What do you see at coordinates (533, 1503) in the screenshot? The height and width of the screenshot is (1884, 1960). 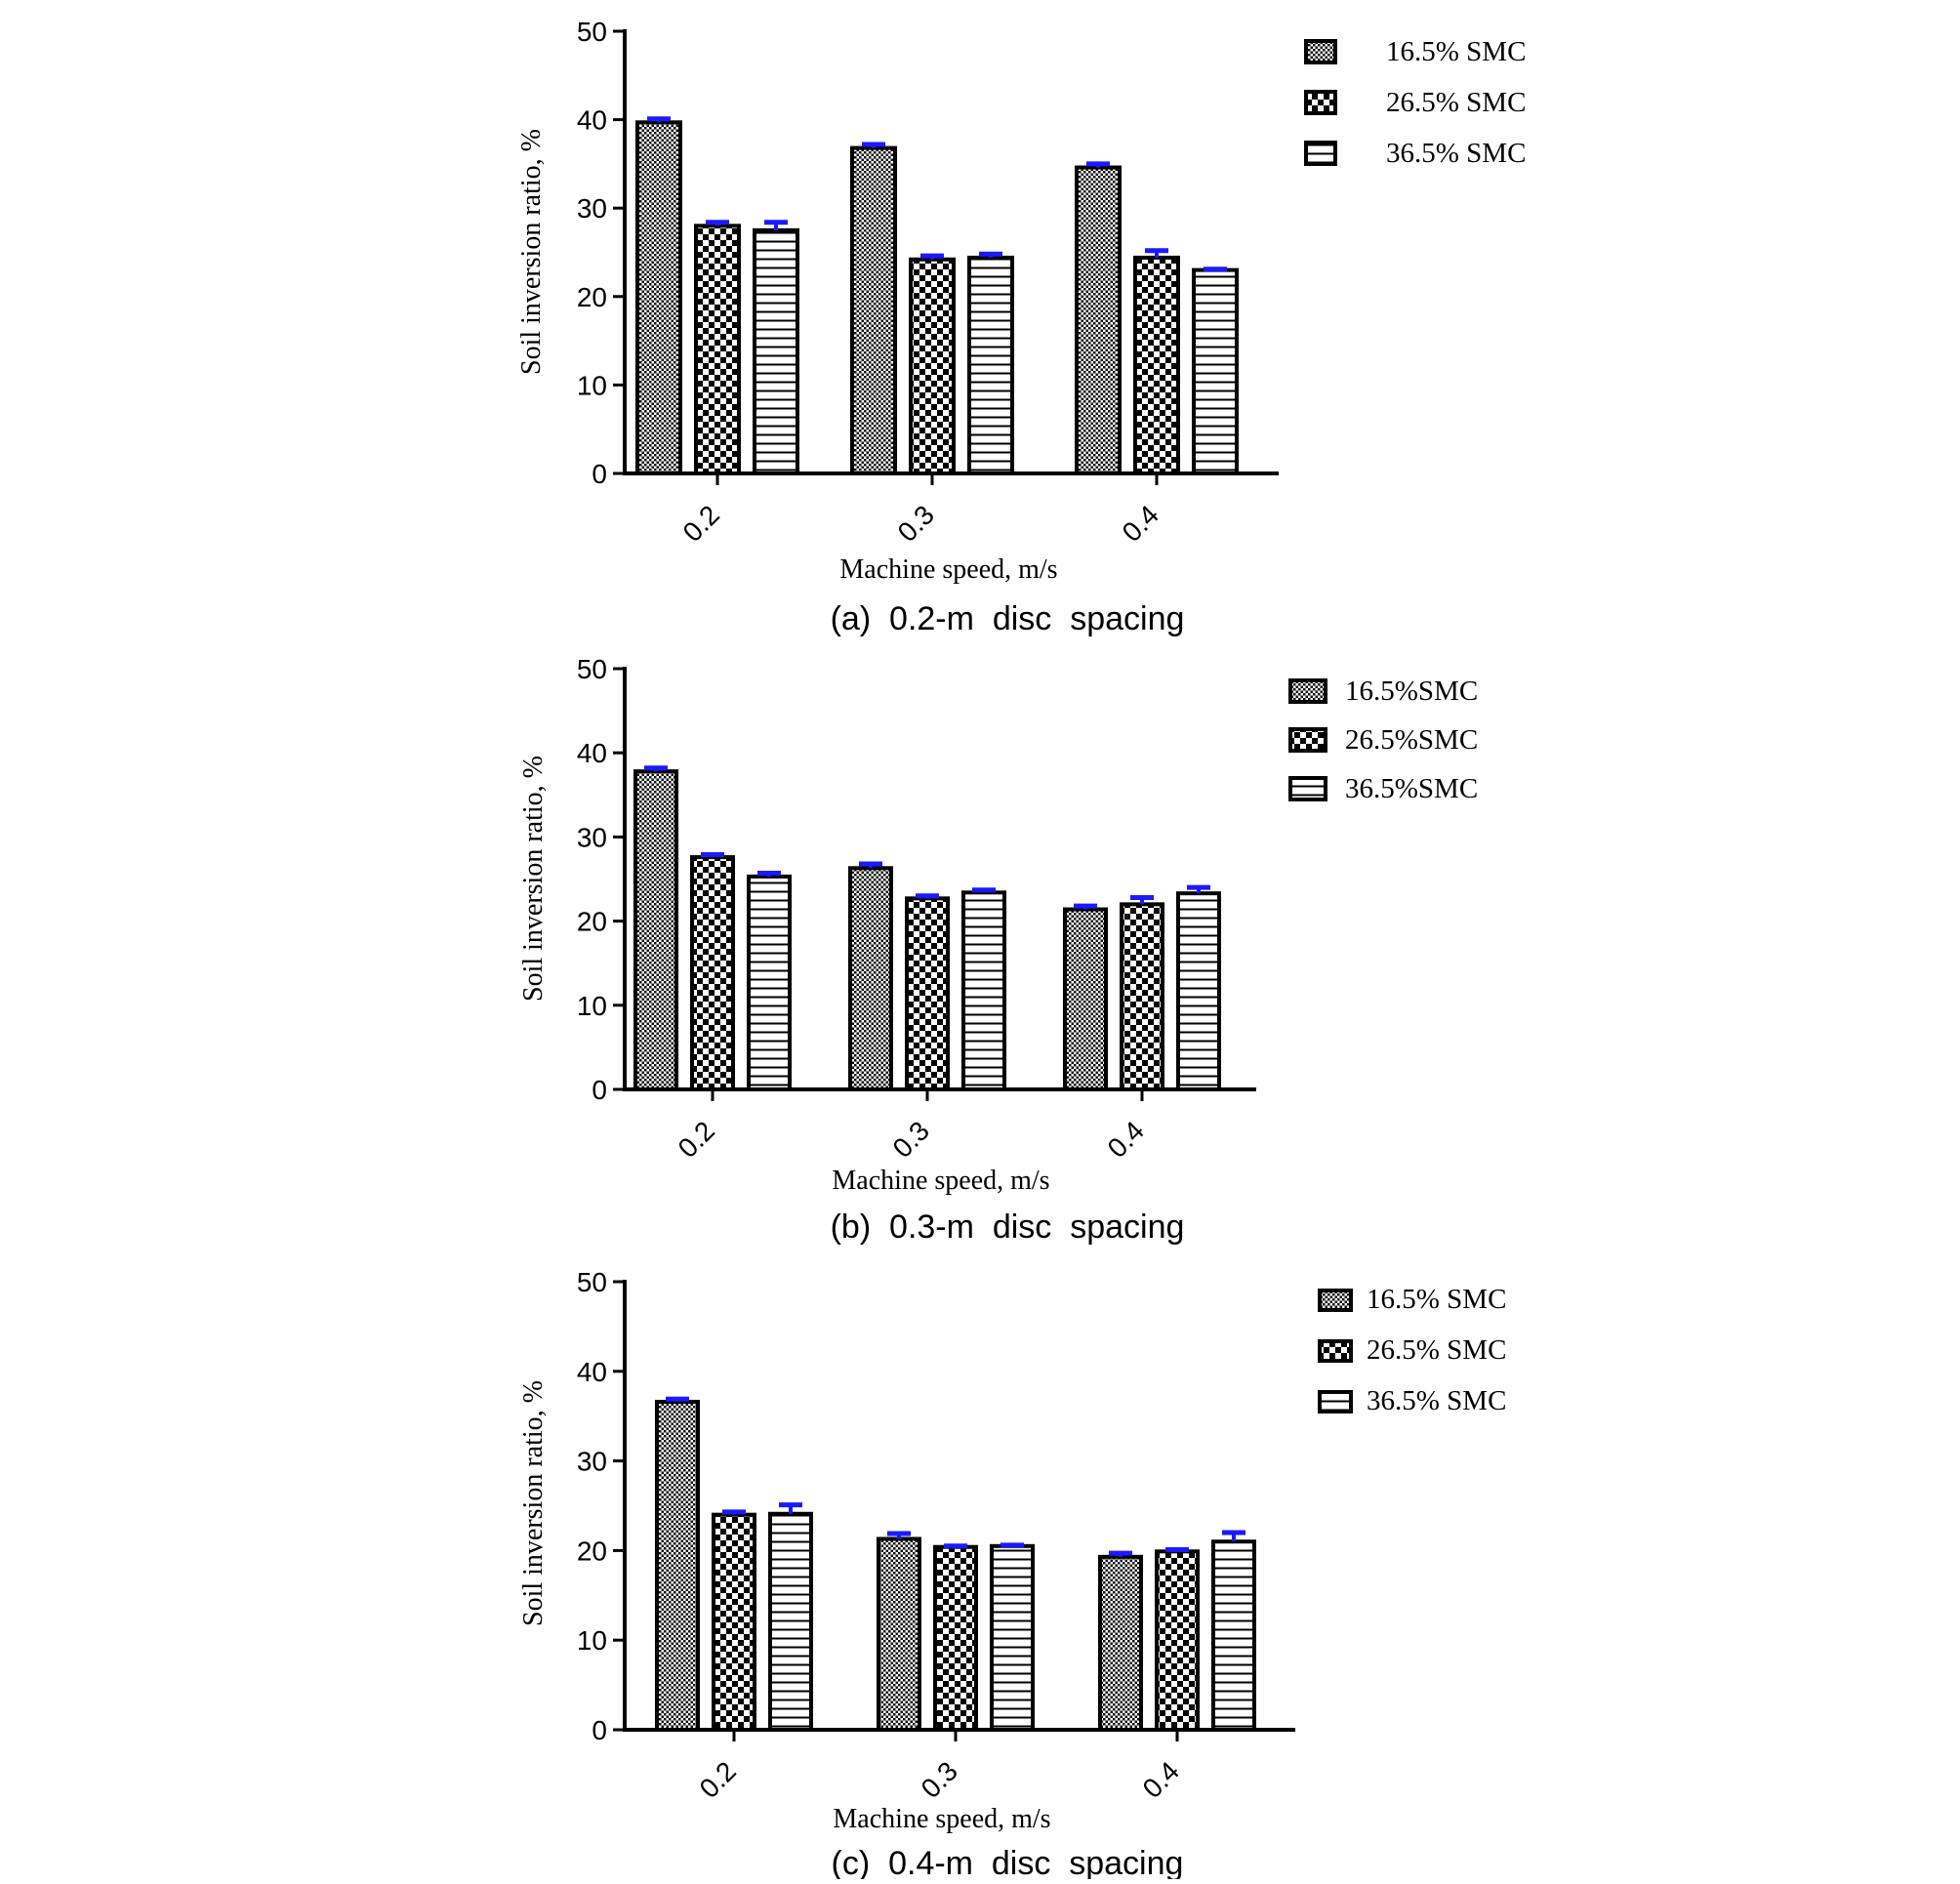 I see `y-axis-label-c: Soil inversion ratio, %` at bounding box center [533, 1503].